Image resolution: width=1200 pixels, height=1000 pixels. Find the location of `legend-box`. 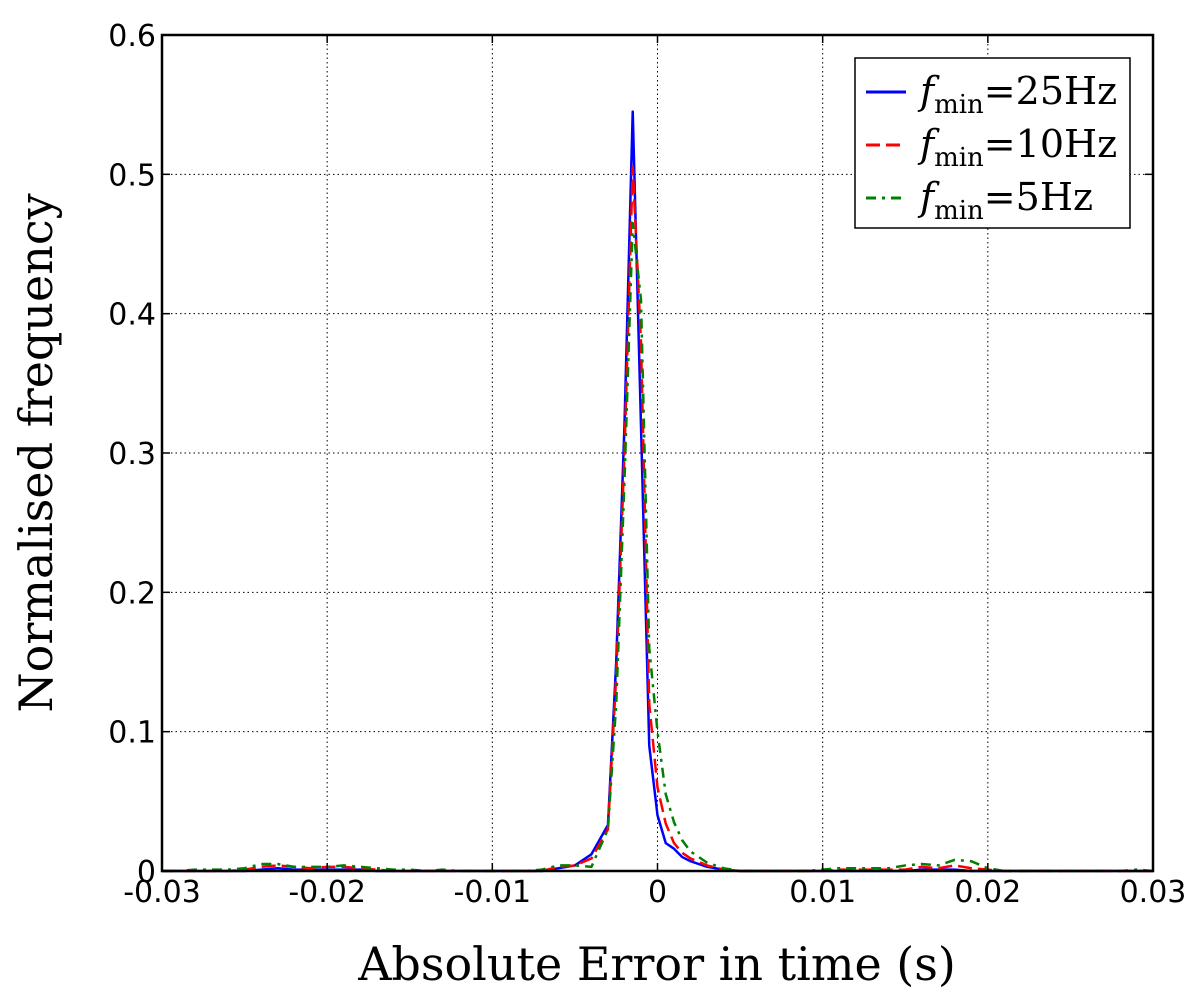

legend-box is located at coordinates (992, 143).